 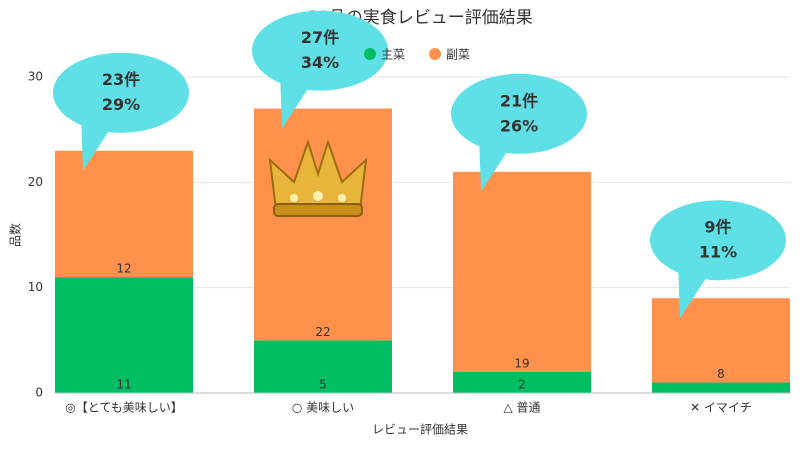 What do you see at coordinates (522, 385) in the screenshot?
I see `data-label: 2` at bounding box center [522, 385].